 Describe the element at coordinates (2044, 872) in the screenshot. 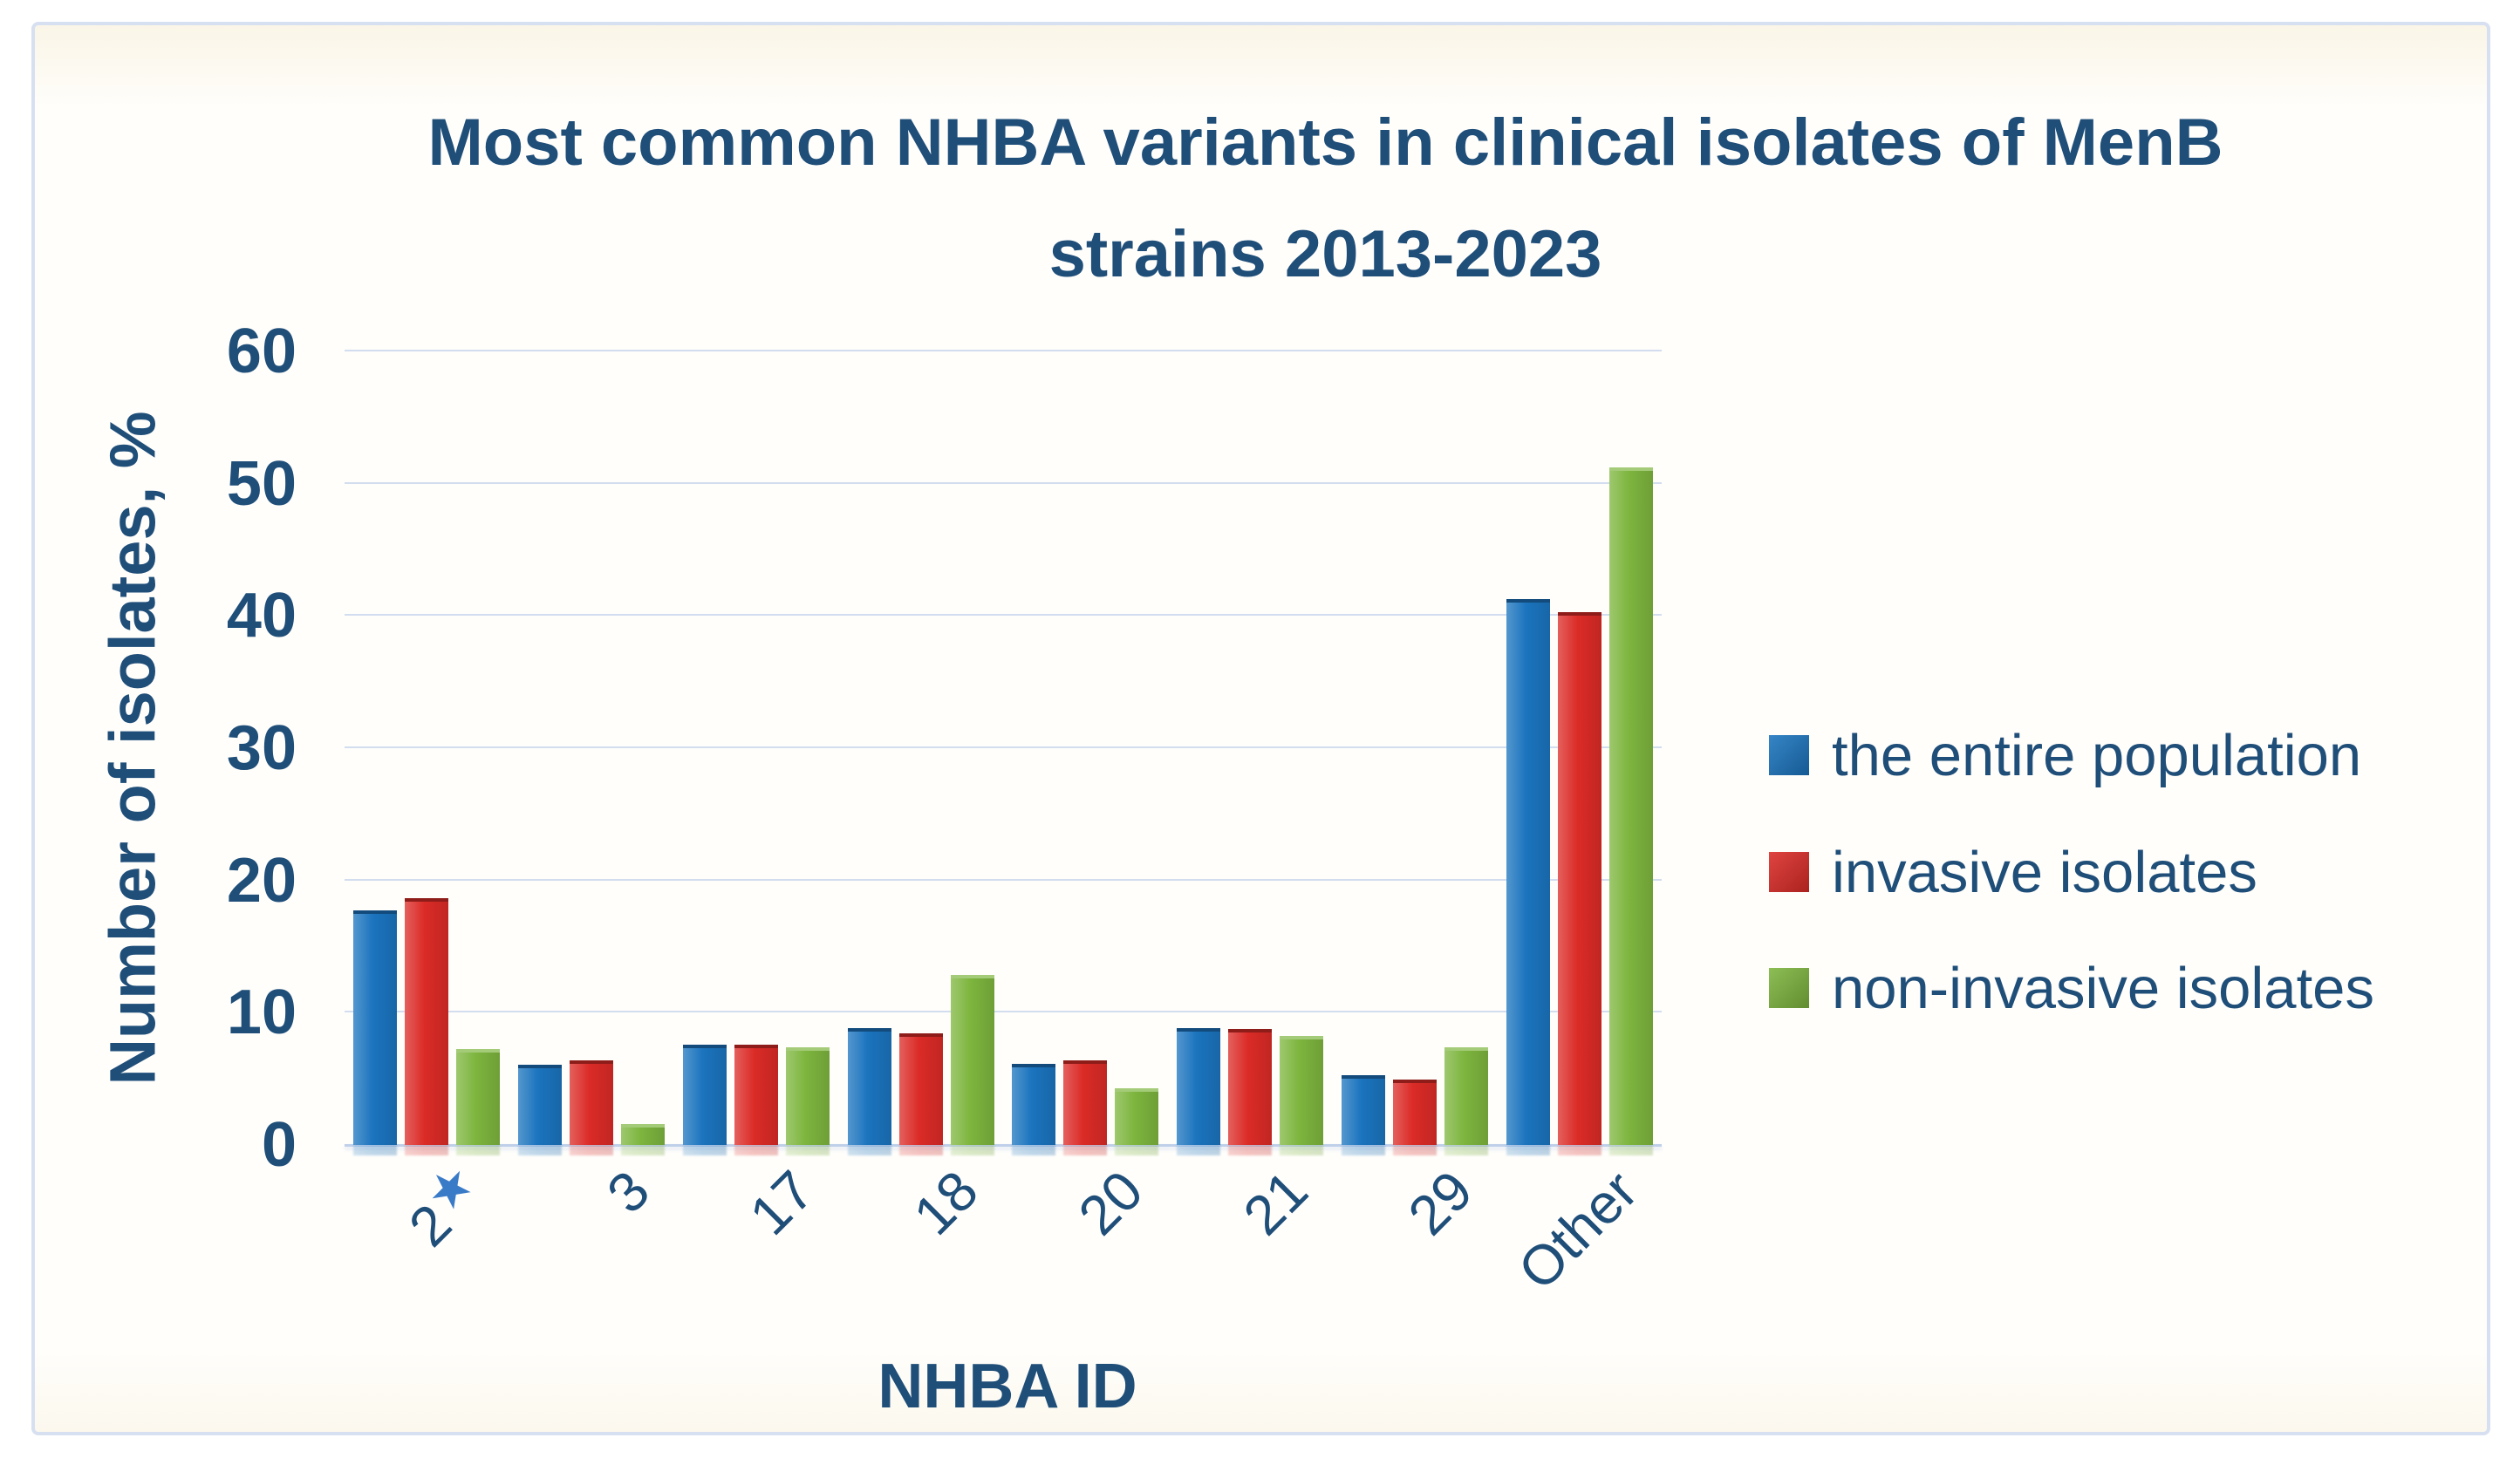

I see `legend-label: invasive isolates` at that location.